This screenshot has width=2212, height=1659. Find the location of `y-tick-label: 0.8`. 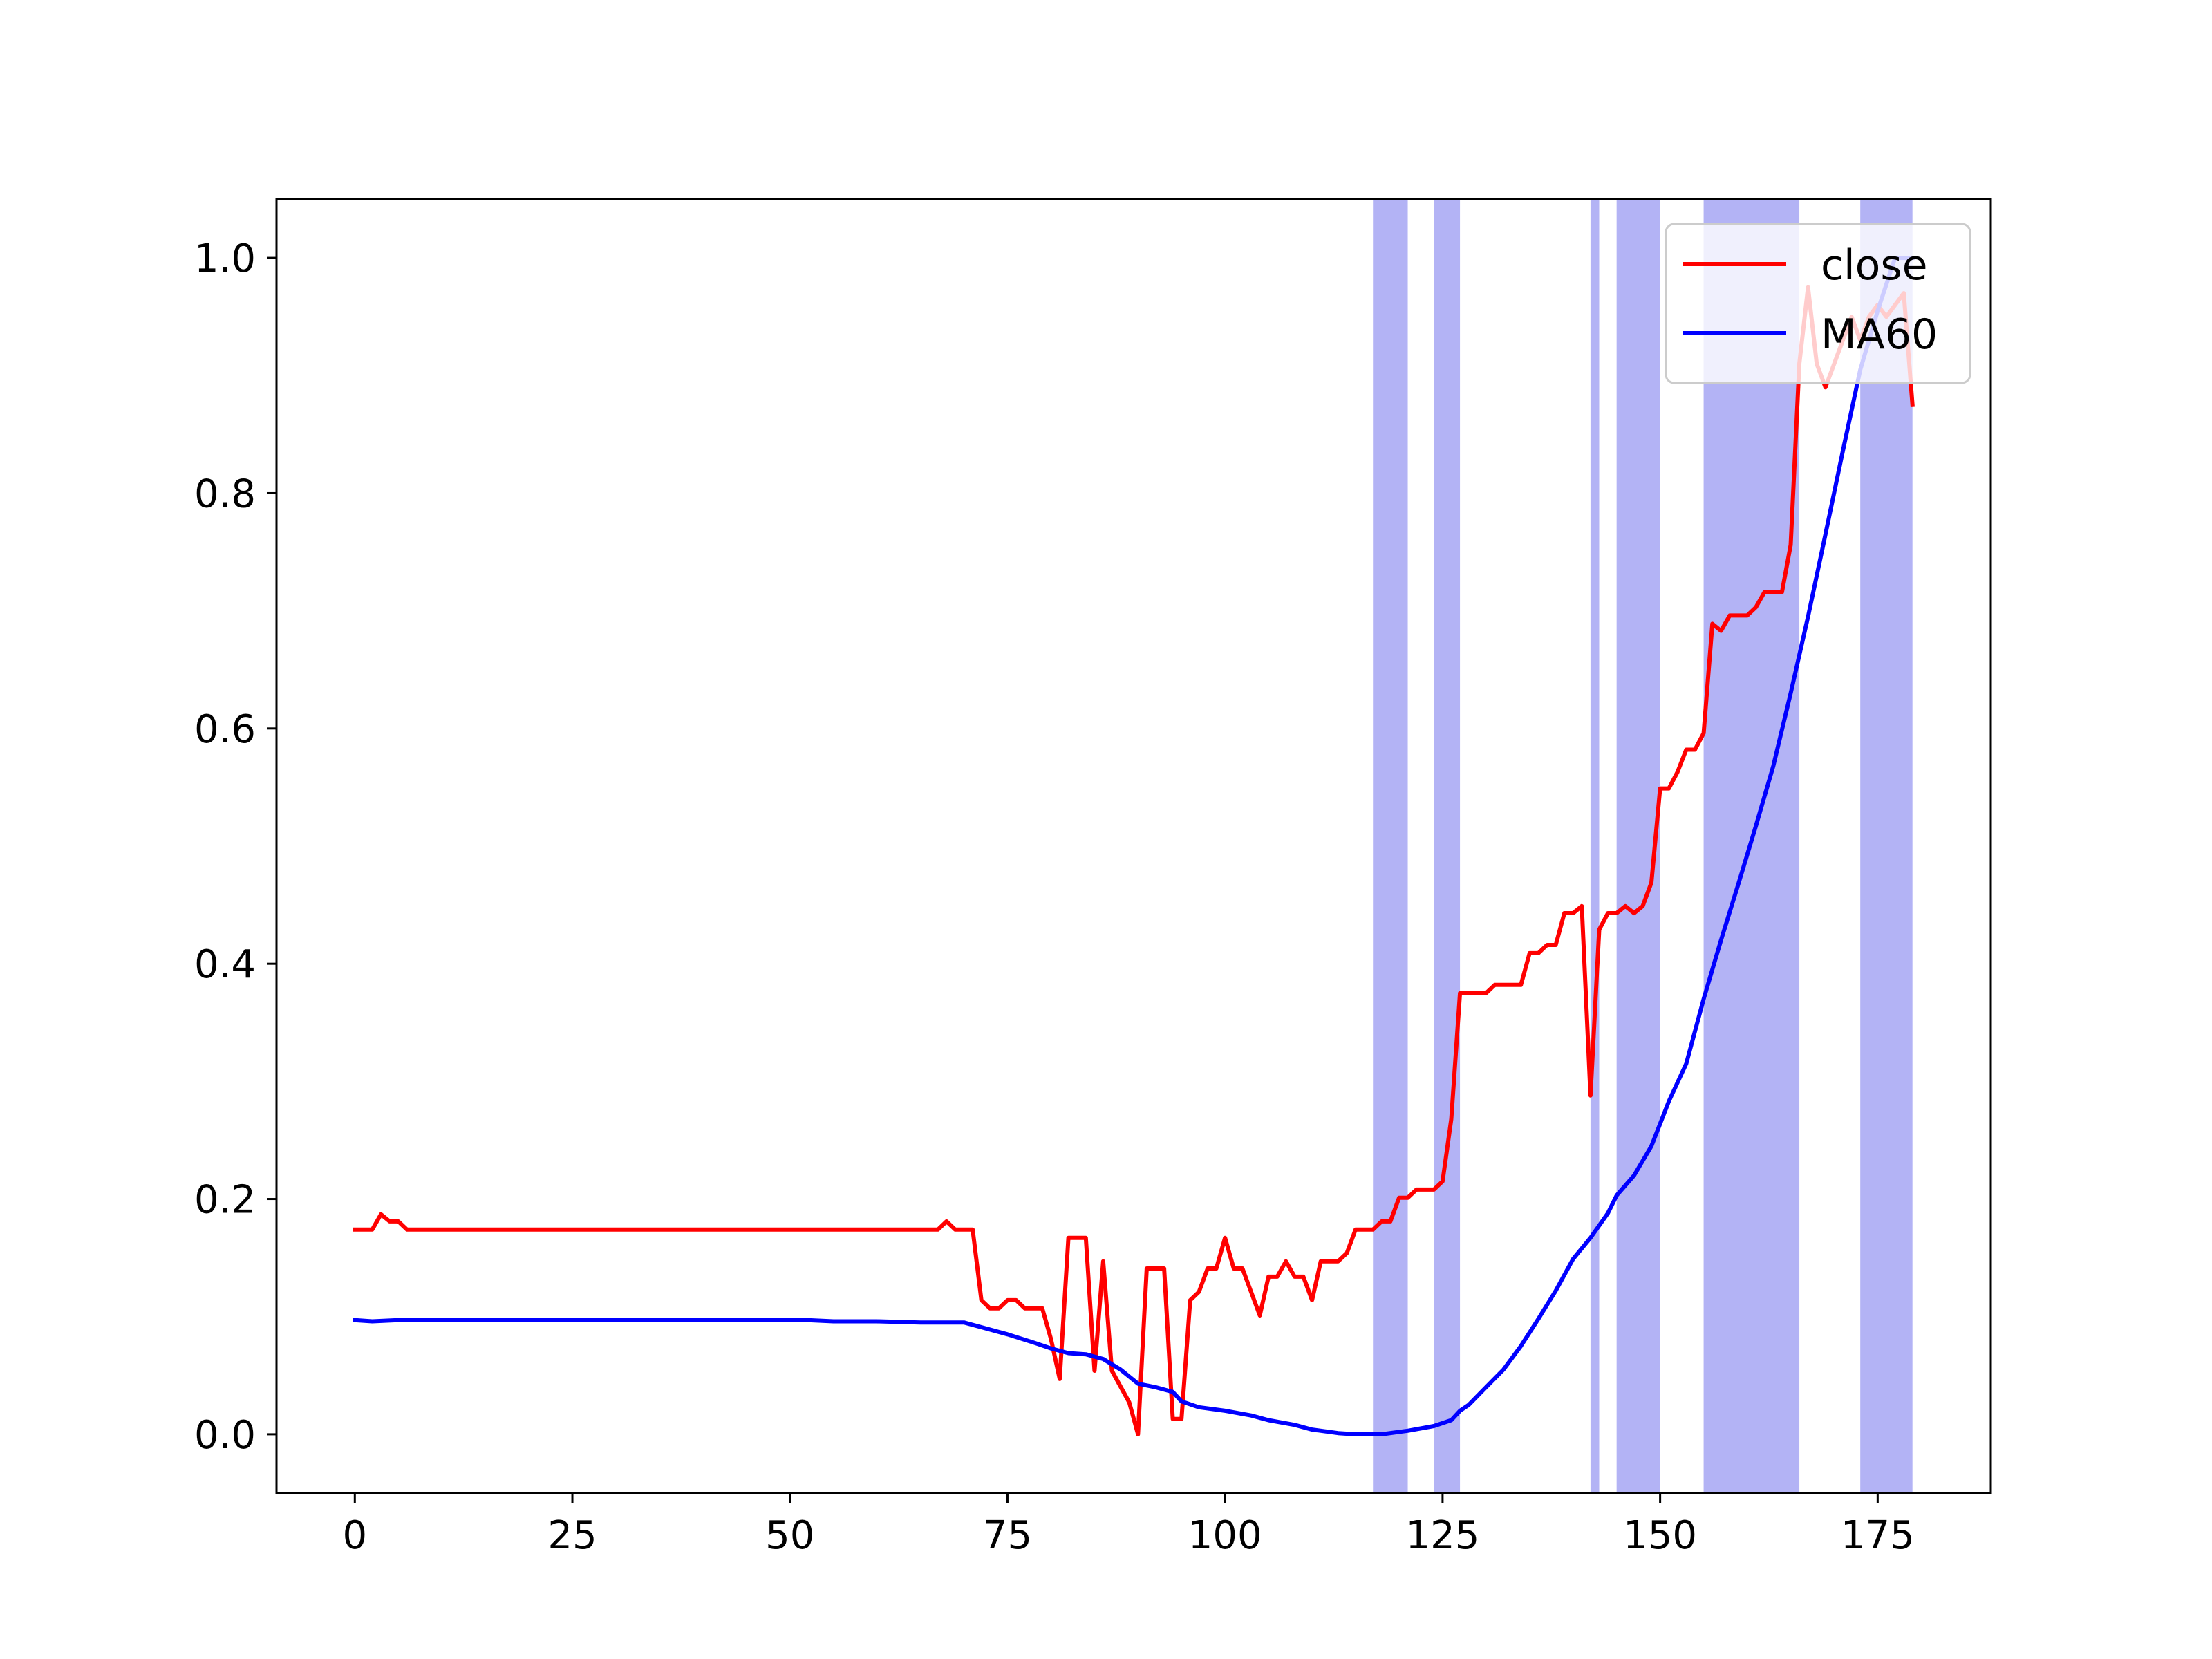

y-tick-label: 0.8 is located at coordinates (225, 494).